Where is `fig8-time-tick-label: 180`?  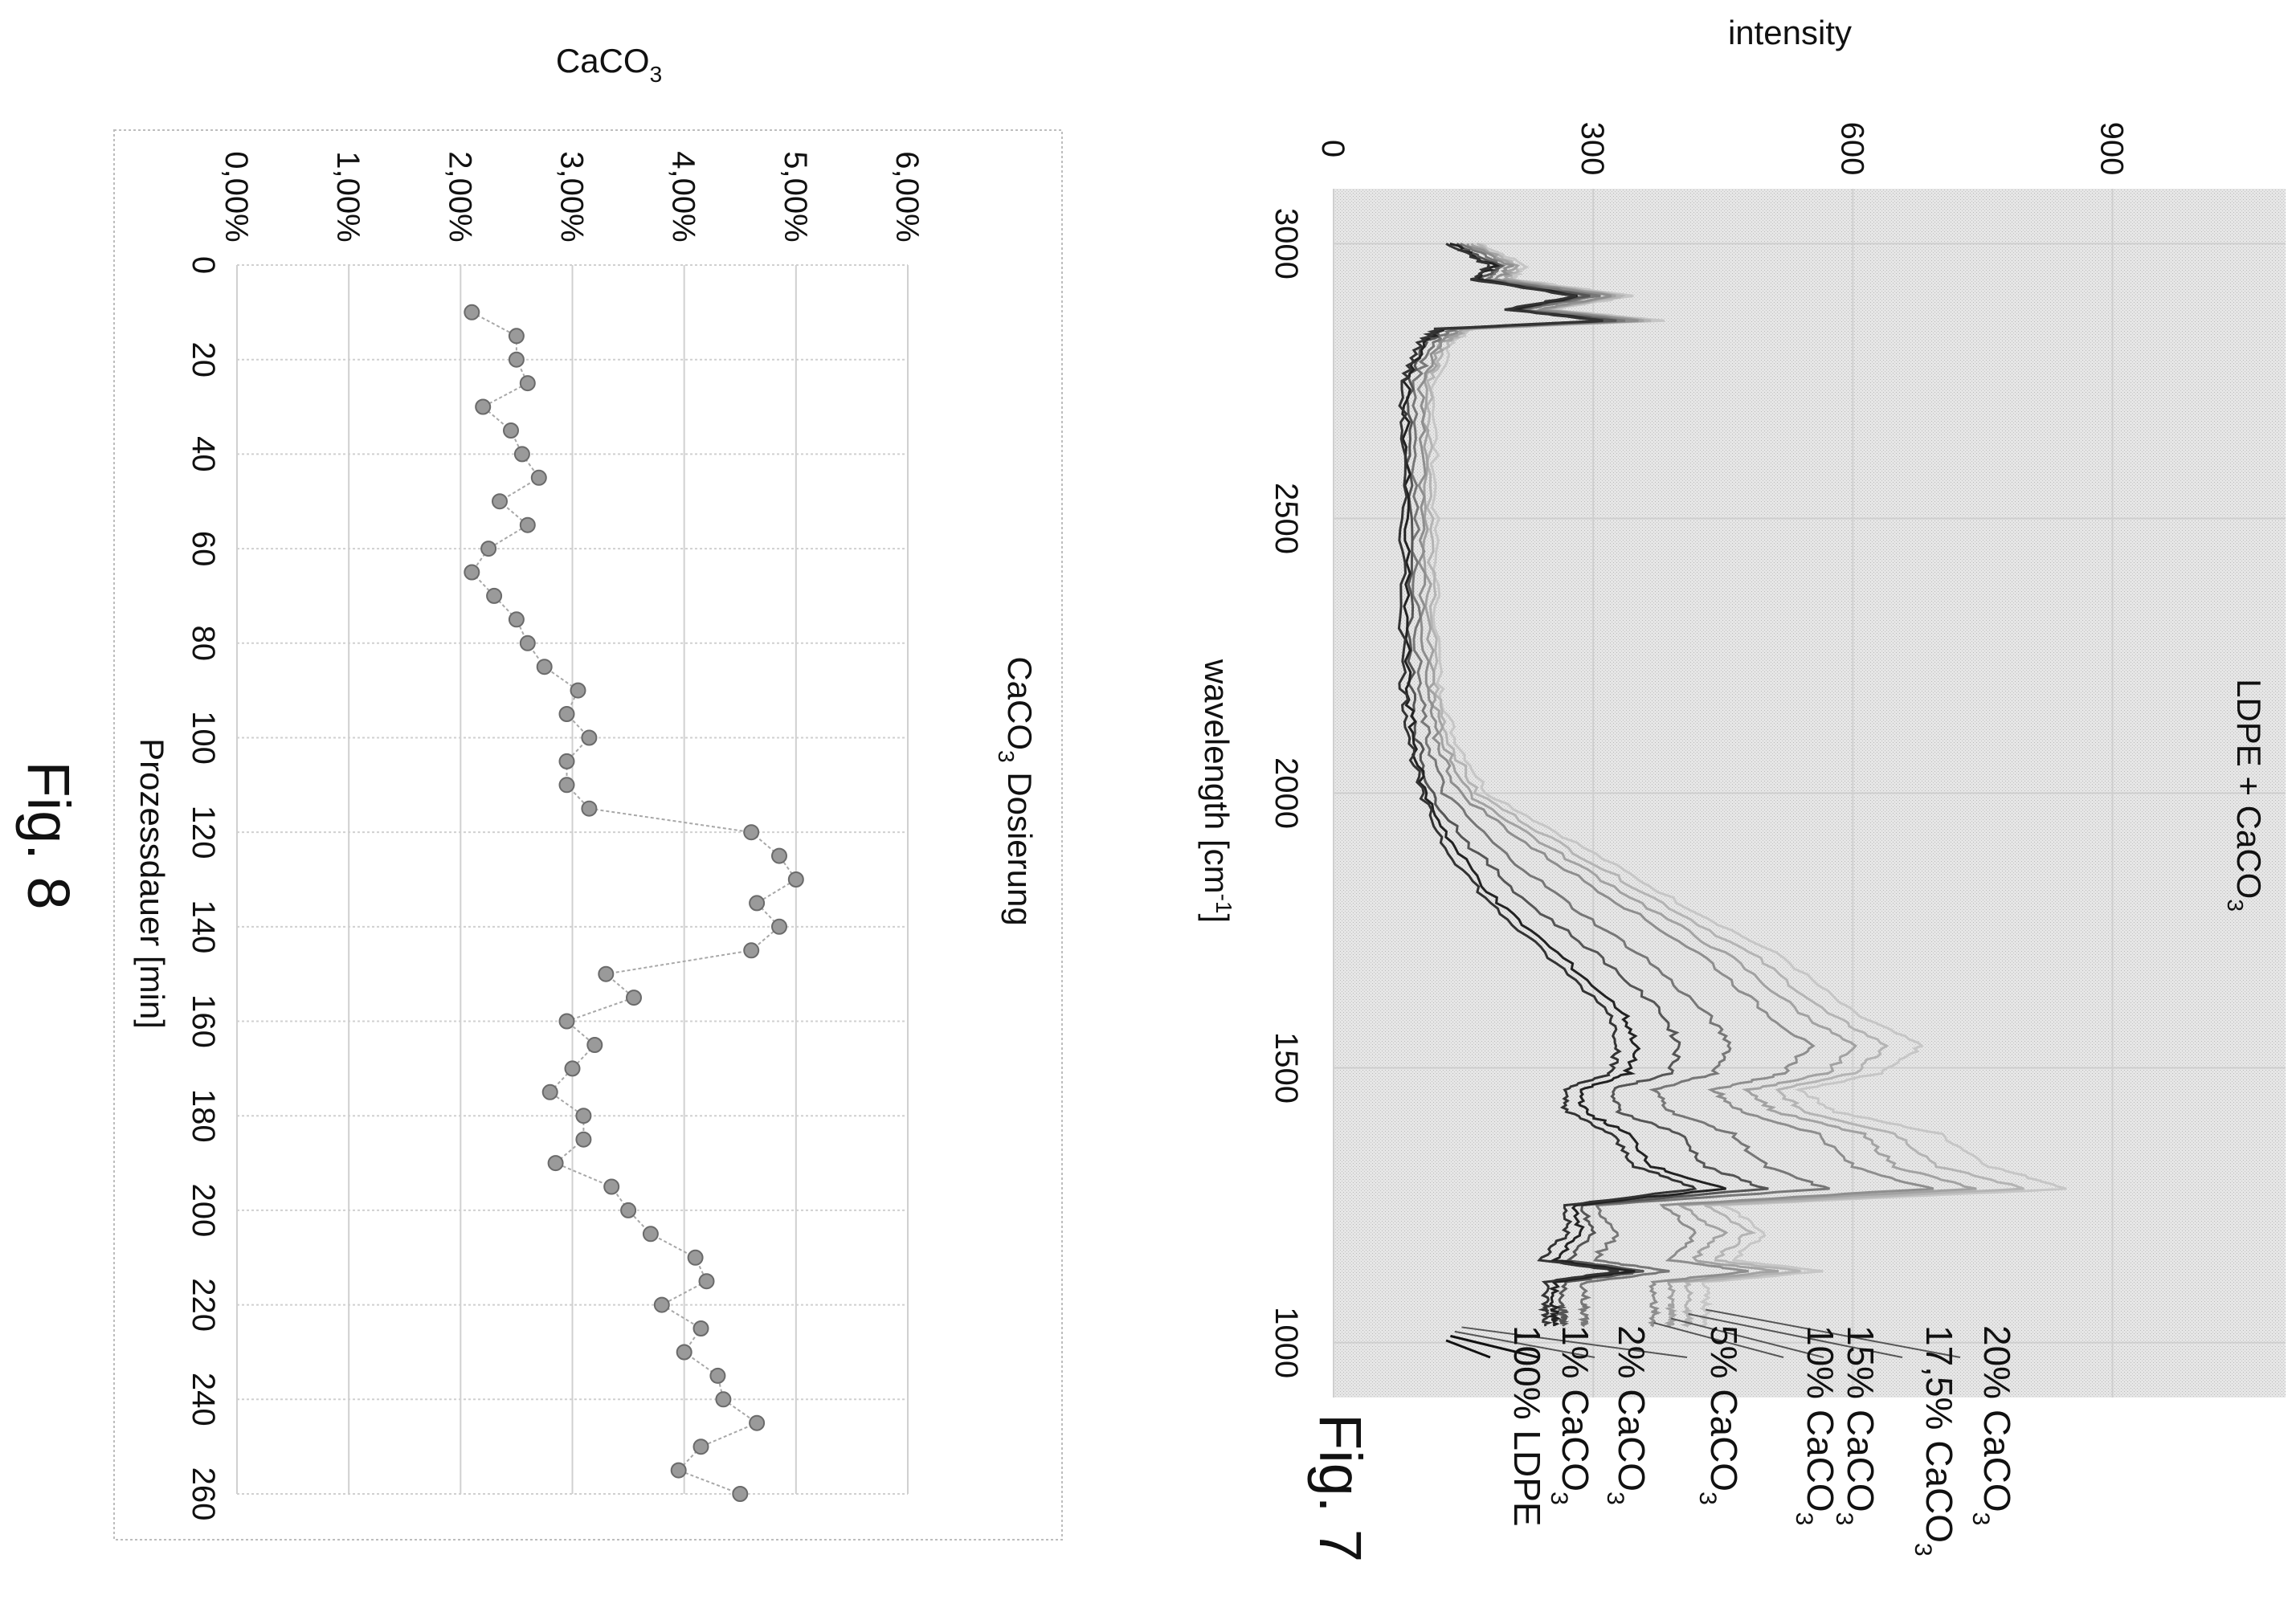
fig8-time-tick-label: 180 is located at coordinates (203, 1116).